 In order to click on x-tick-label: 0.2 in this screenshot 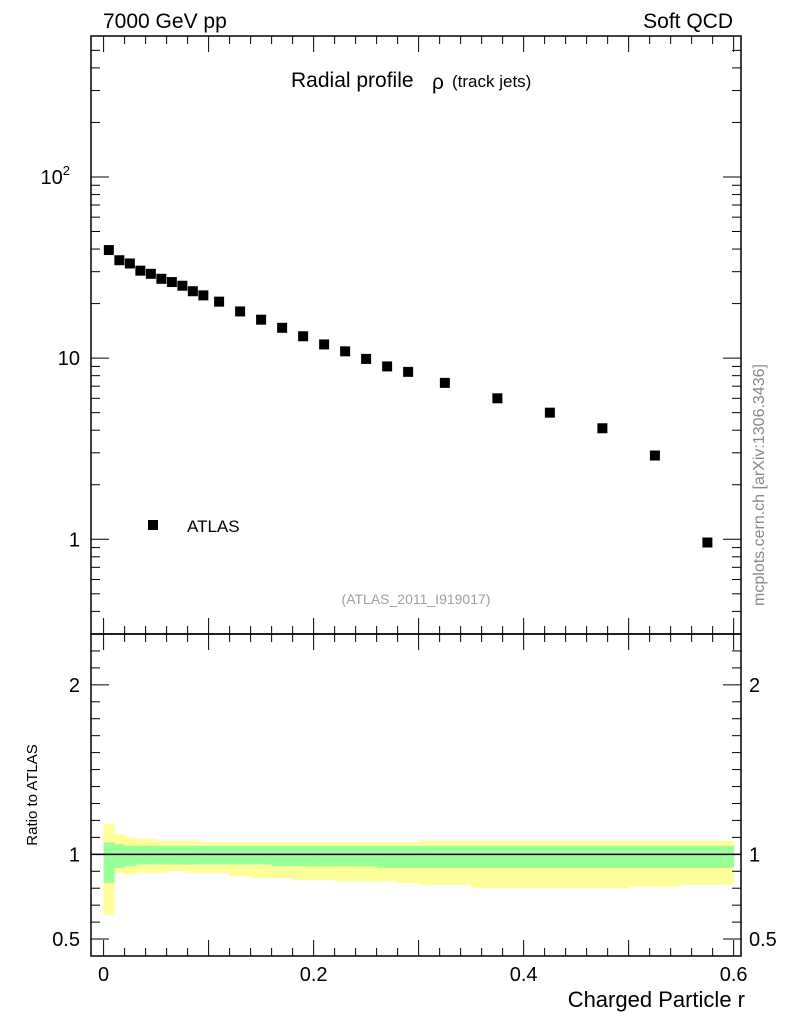, I will do `click(314, 975)`.